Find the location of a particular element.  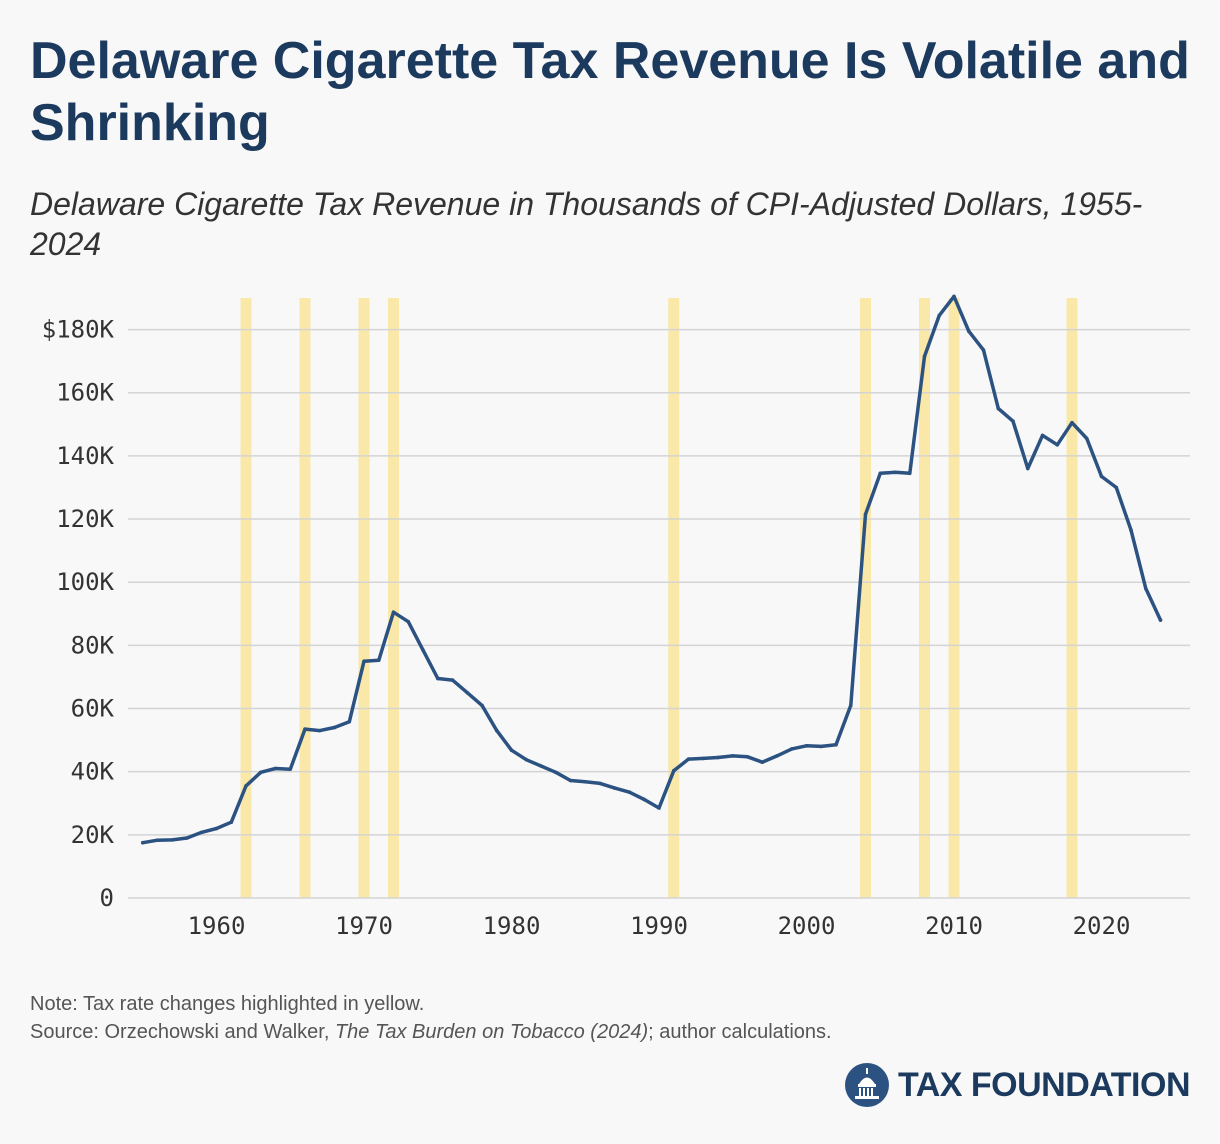

data-point-1996 is located at coordinates (747, 757).